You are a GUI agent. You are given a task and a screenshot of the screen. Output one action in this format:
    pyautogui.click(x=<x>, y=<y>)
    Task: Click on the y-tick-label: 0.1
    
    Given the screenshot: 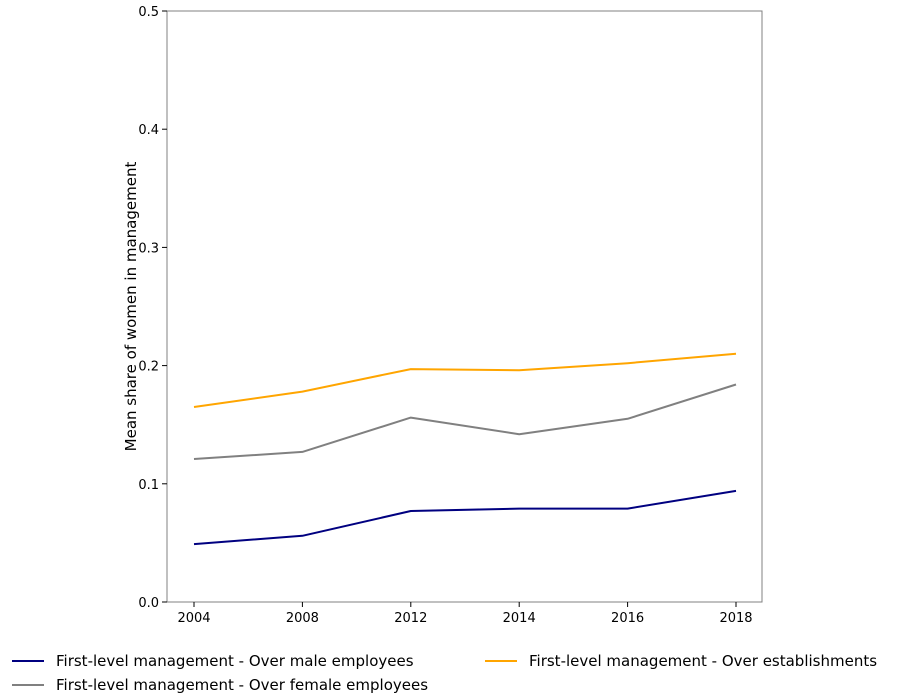 What is the action you would take?
    pyautogui.click(x=148, y=485)
    